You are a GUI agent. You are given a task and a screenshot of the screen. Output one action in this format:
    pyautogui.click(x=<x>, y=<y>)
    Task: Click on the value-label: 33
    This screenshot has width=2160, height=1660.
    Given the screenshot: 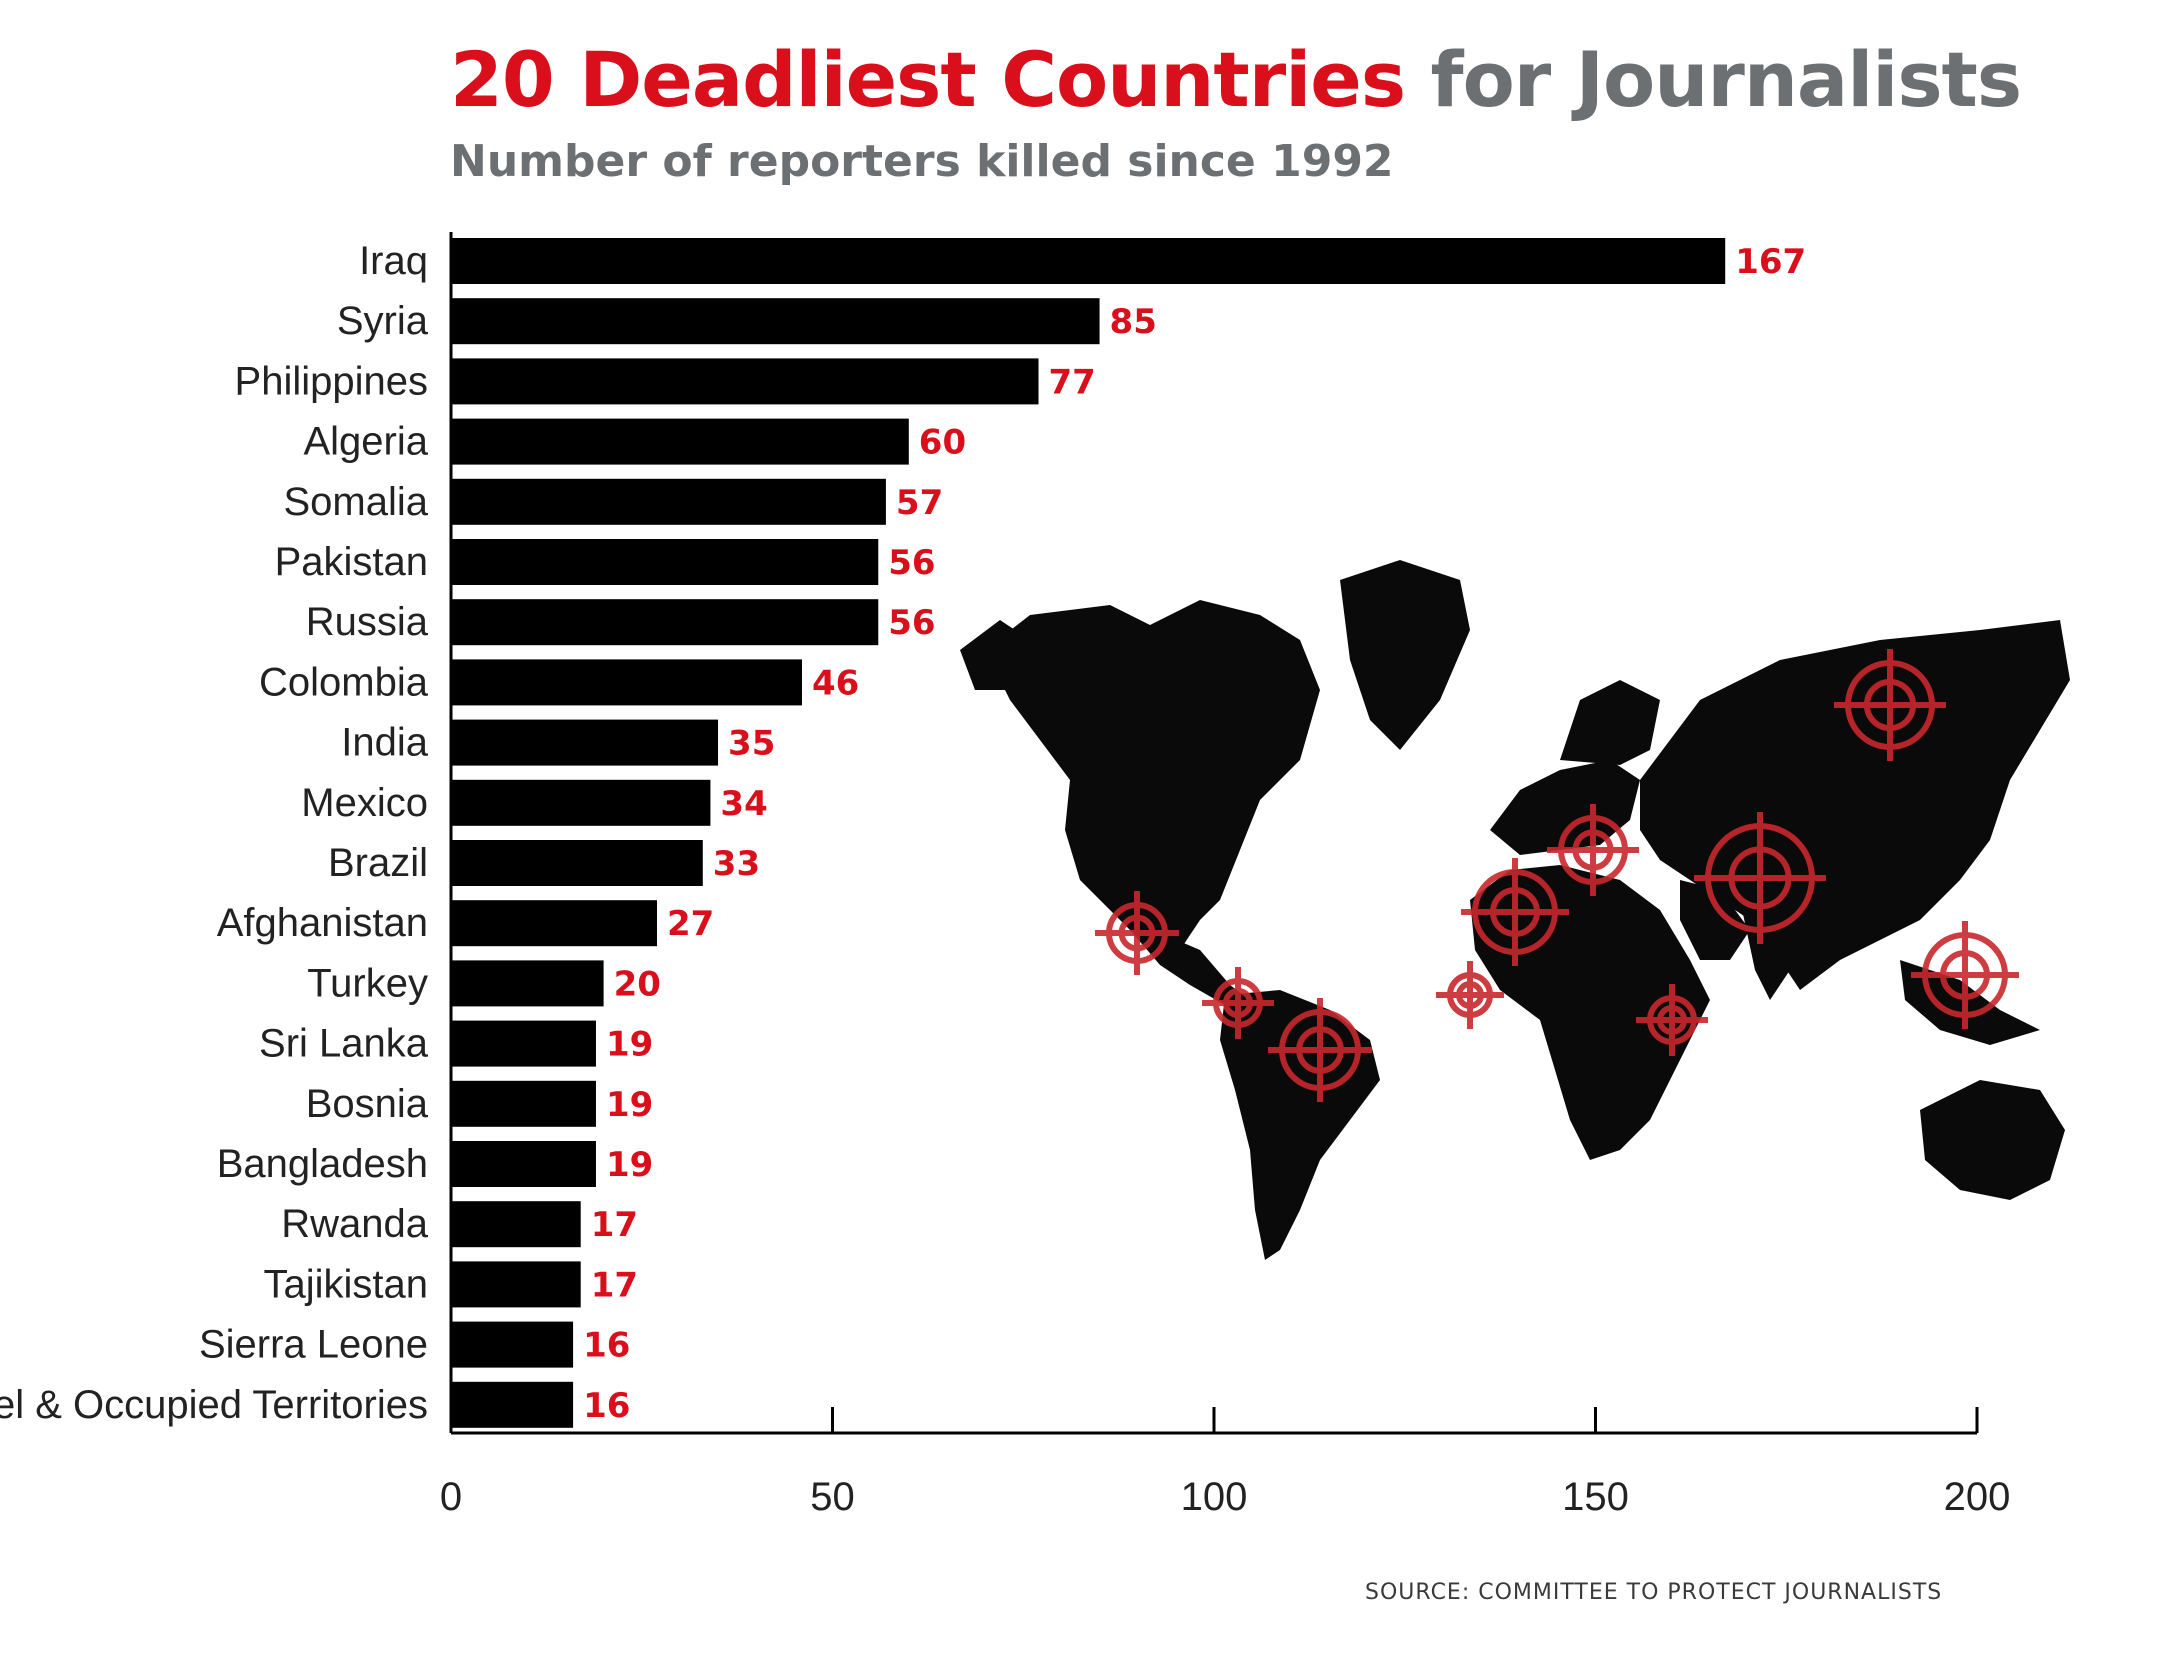 What is the action you would take?
    pyautogui.click(x=736, y=864)
    